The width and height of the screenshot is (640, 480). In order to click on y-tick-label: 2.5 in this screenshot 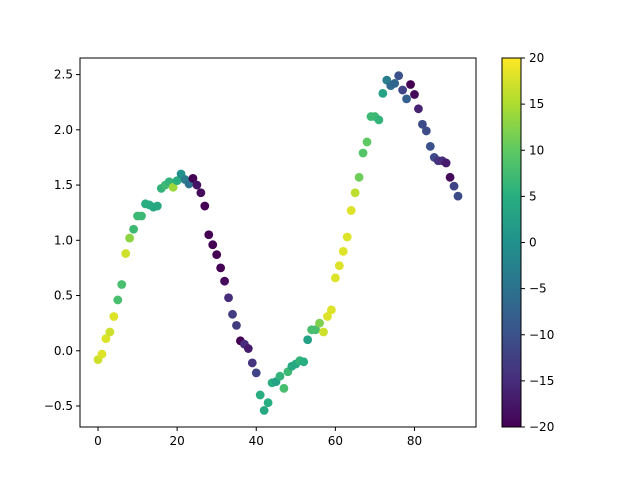, I will do `click(63, 75)`.